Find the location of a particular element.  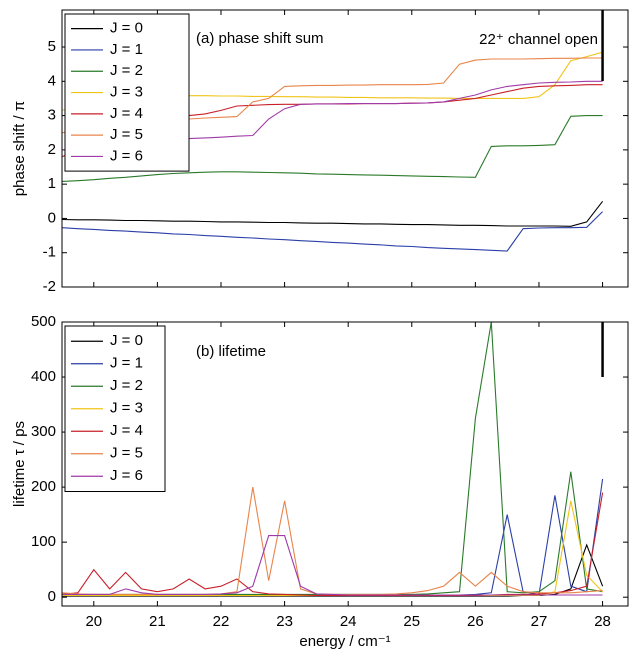

y-axis-label: phase shift / π is located at coordinates (19, 148).